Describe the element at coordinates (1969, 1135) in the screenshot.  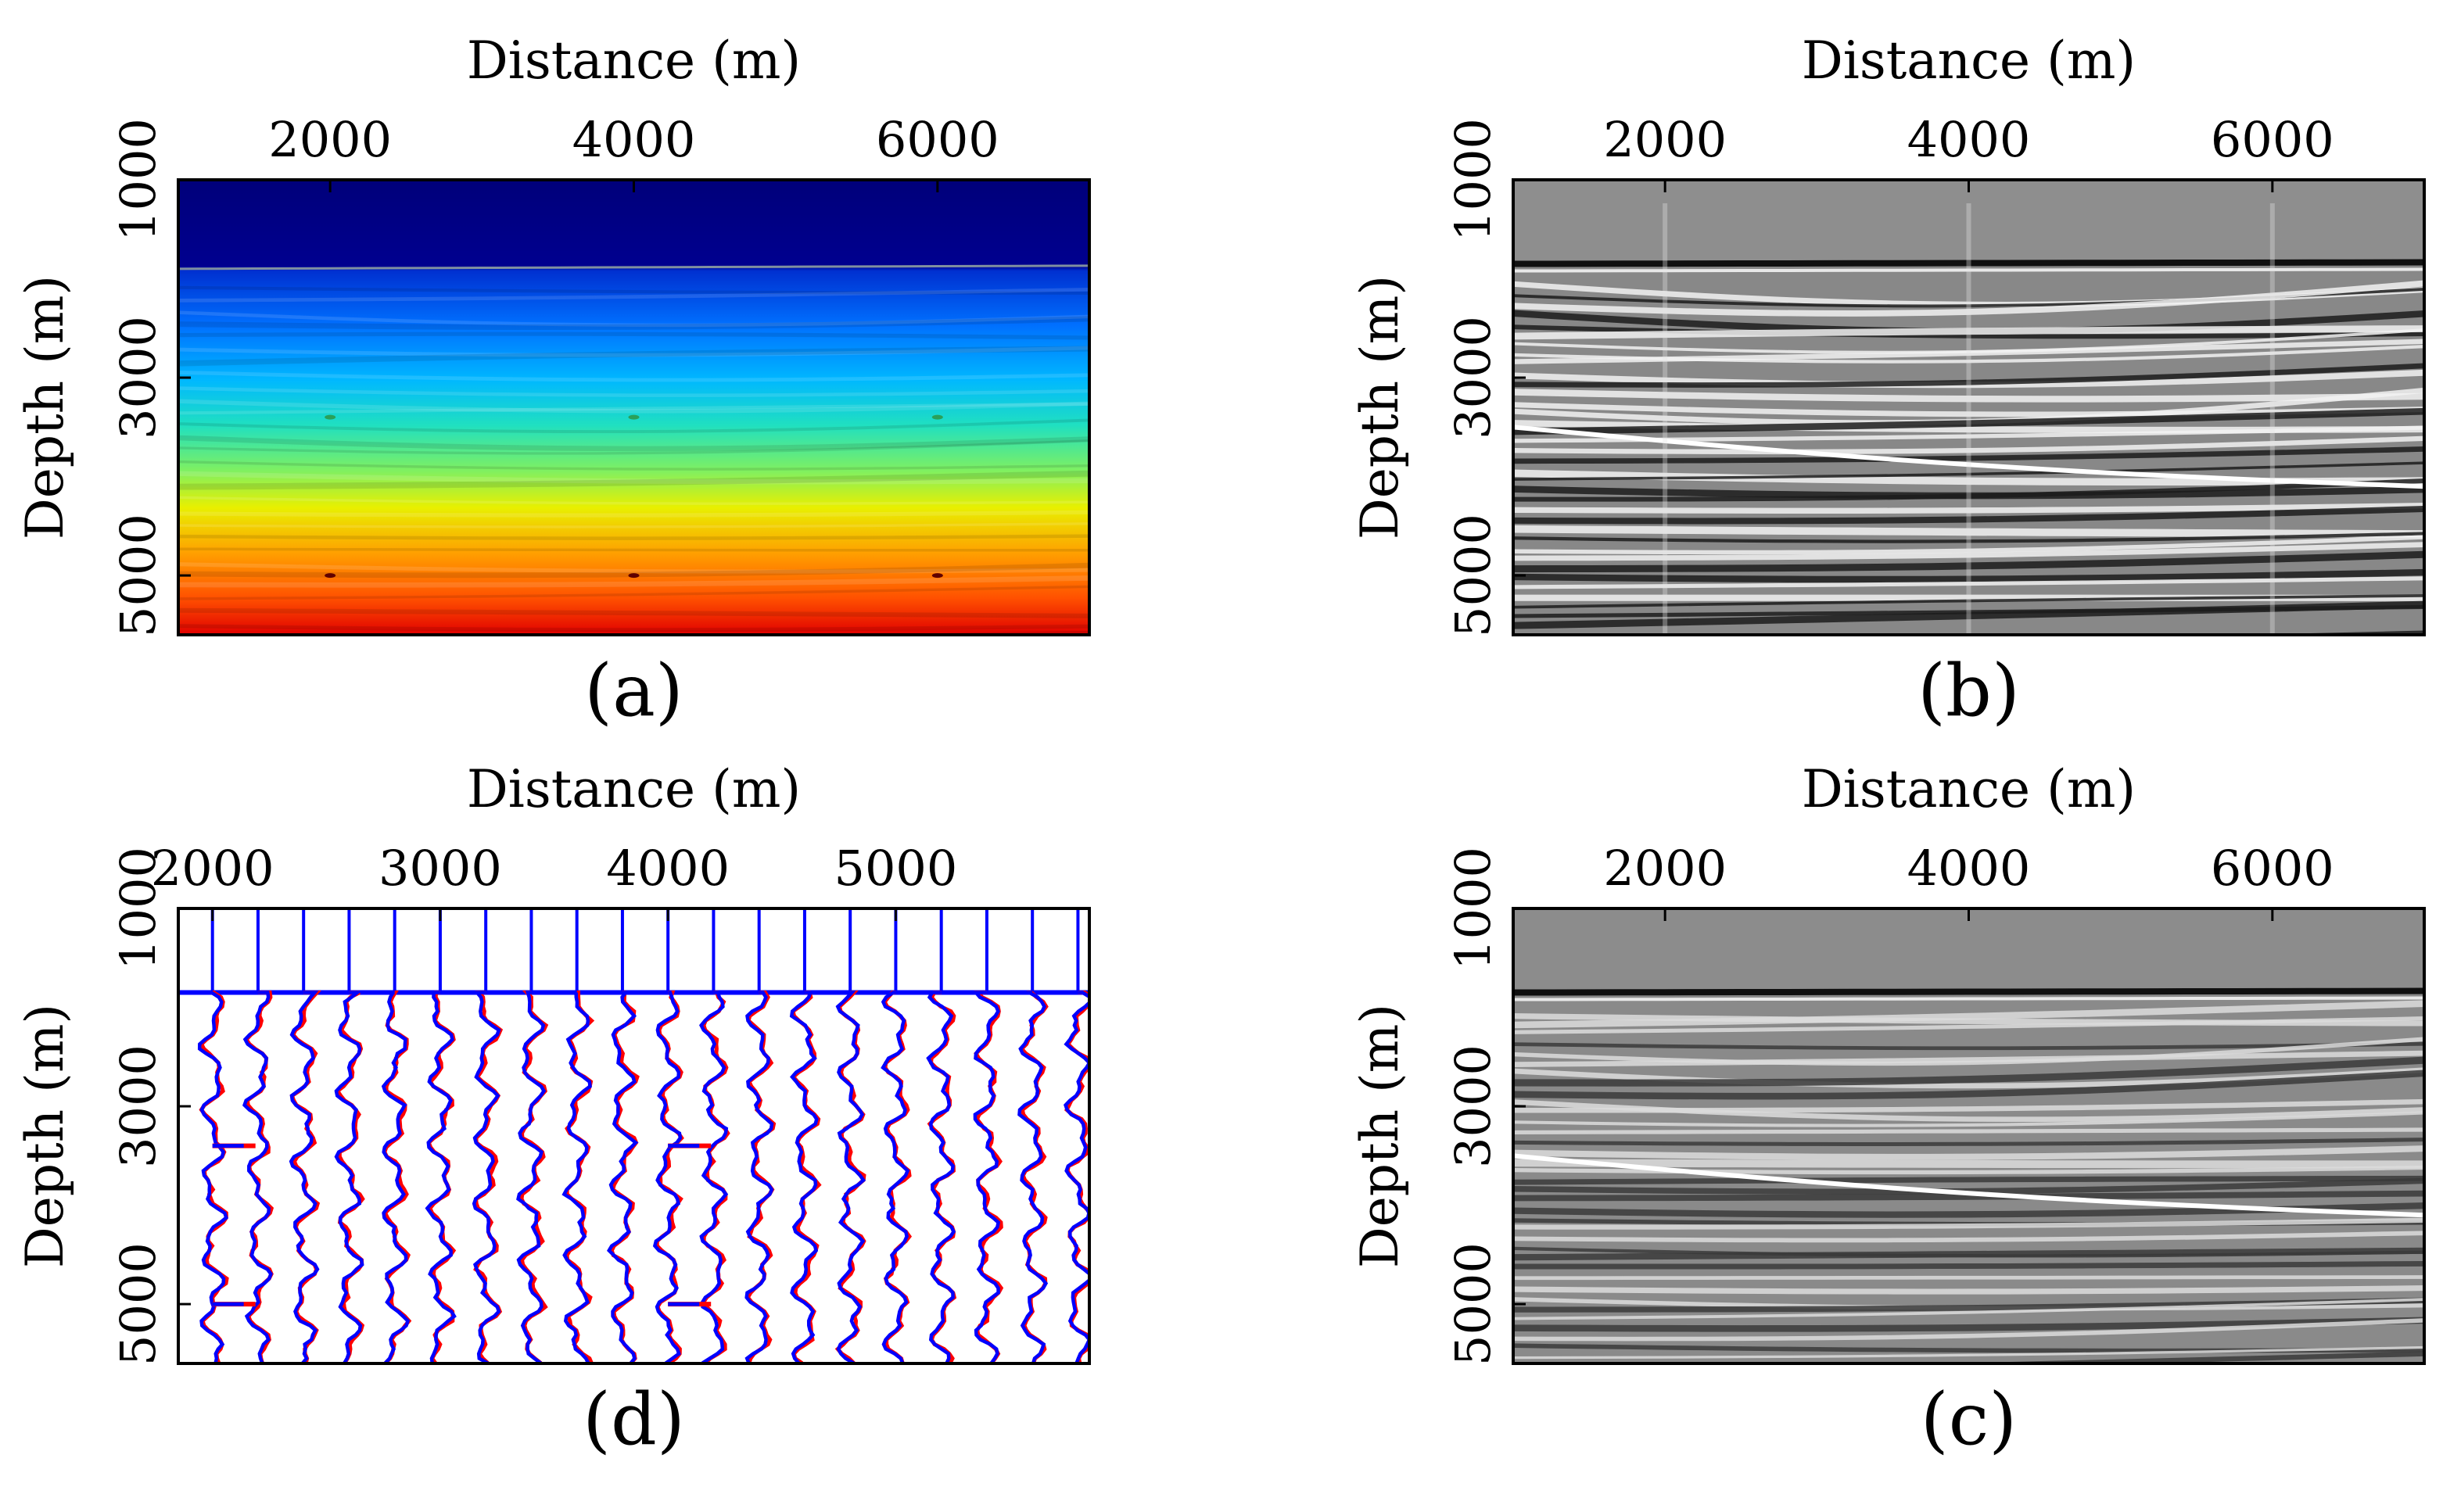
I see `panel-c-layers` at that location.